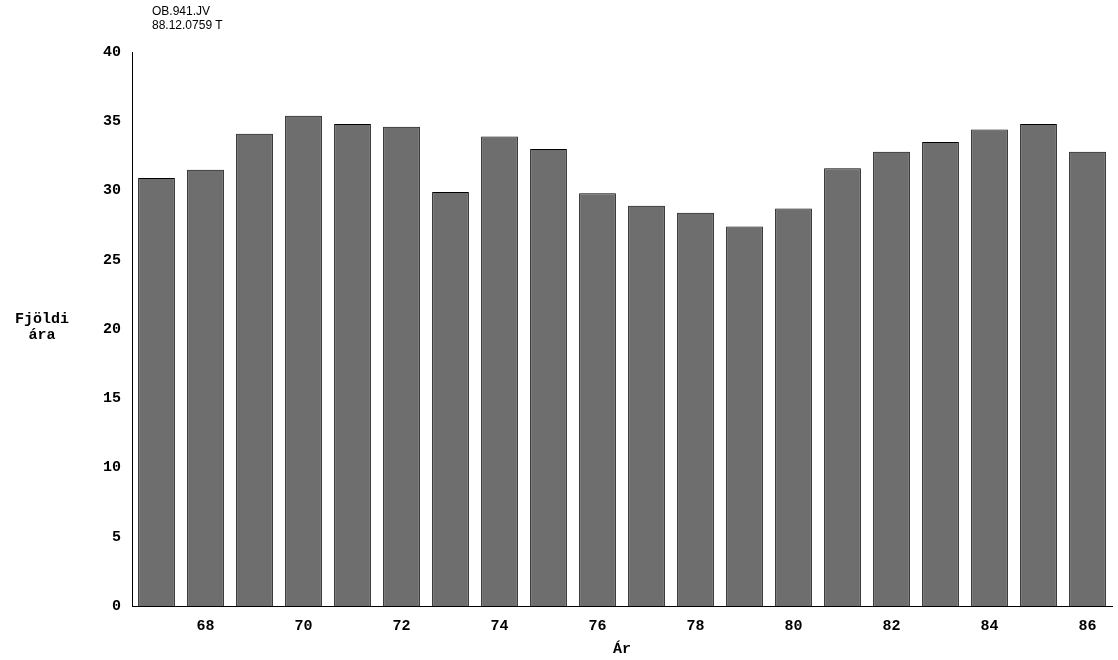 The image size is (1118, 660). Describe the element at coordinates (111, 399) in the screenshot. I see `y-tick-label: 15` at that location.